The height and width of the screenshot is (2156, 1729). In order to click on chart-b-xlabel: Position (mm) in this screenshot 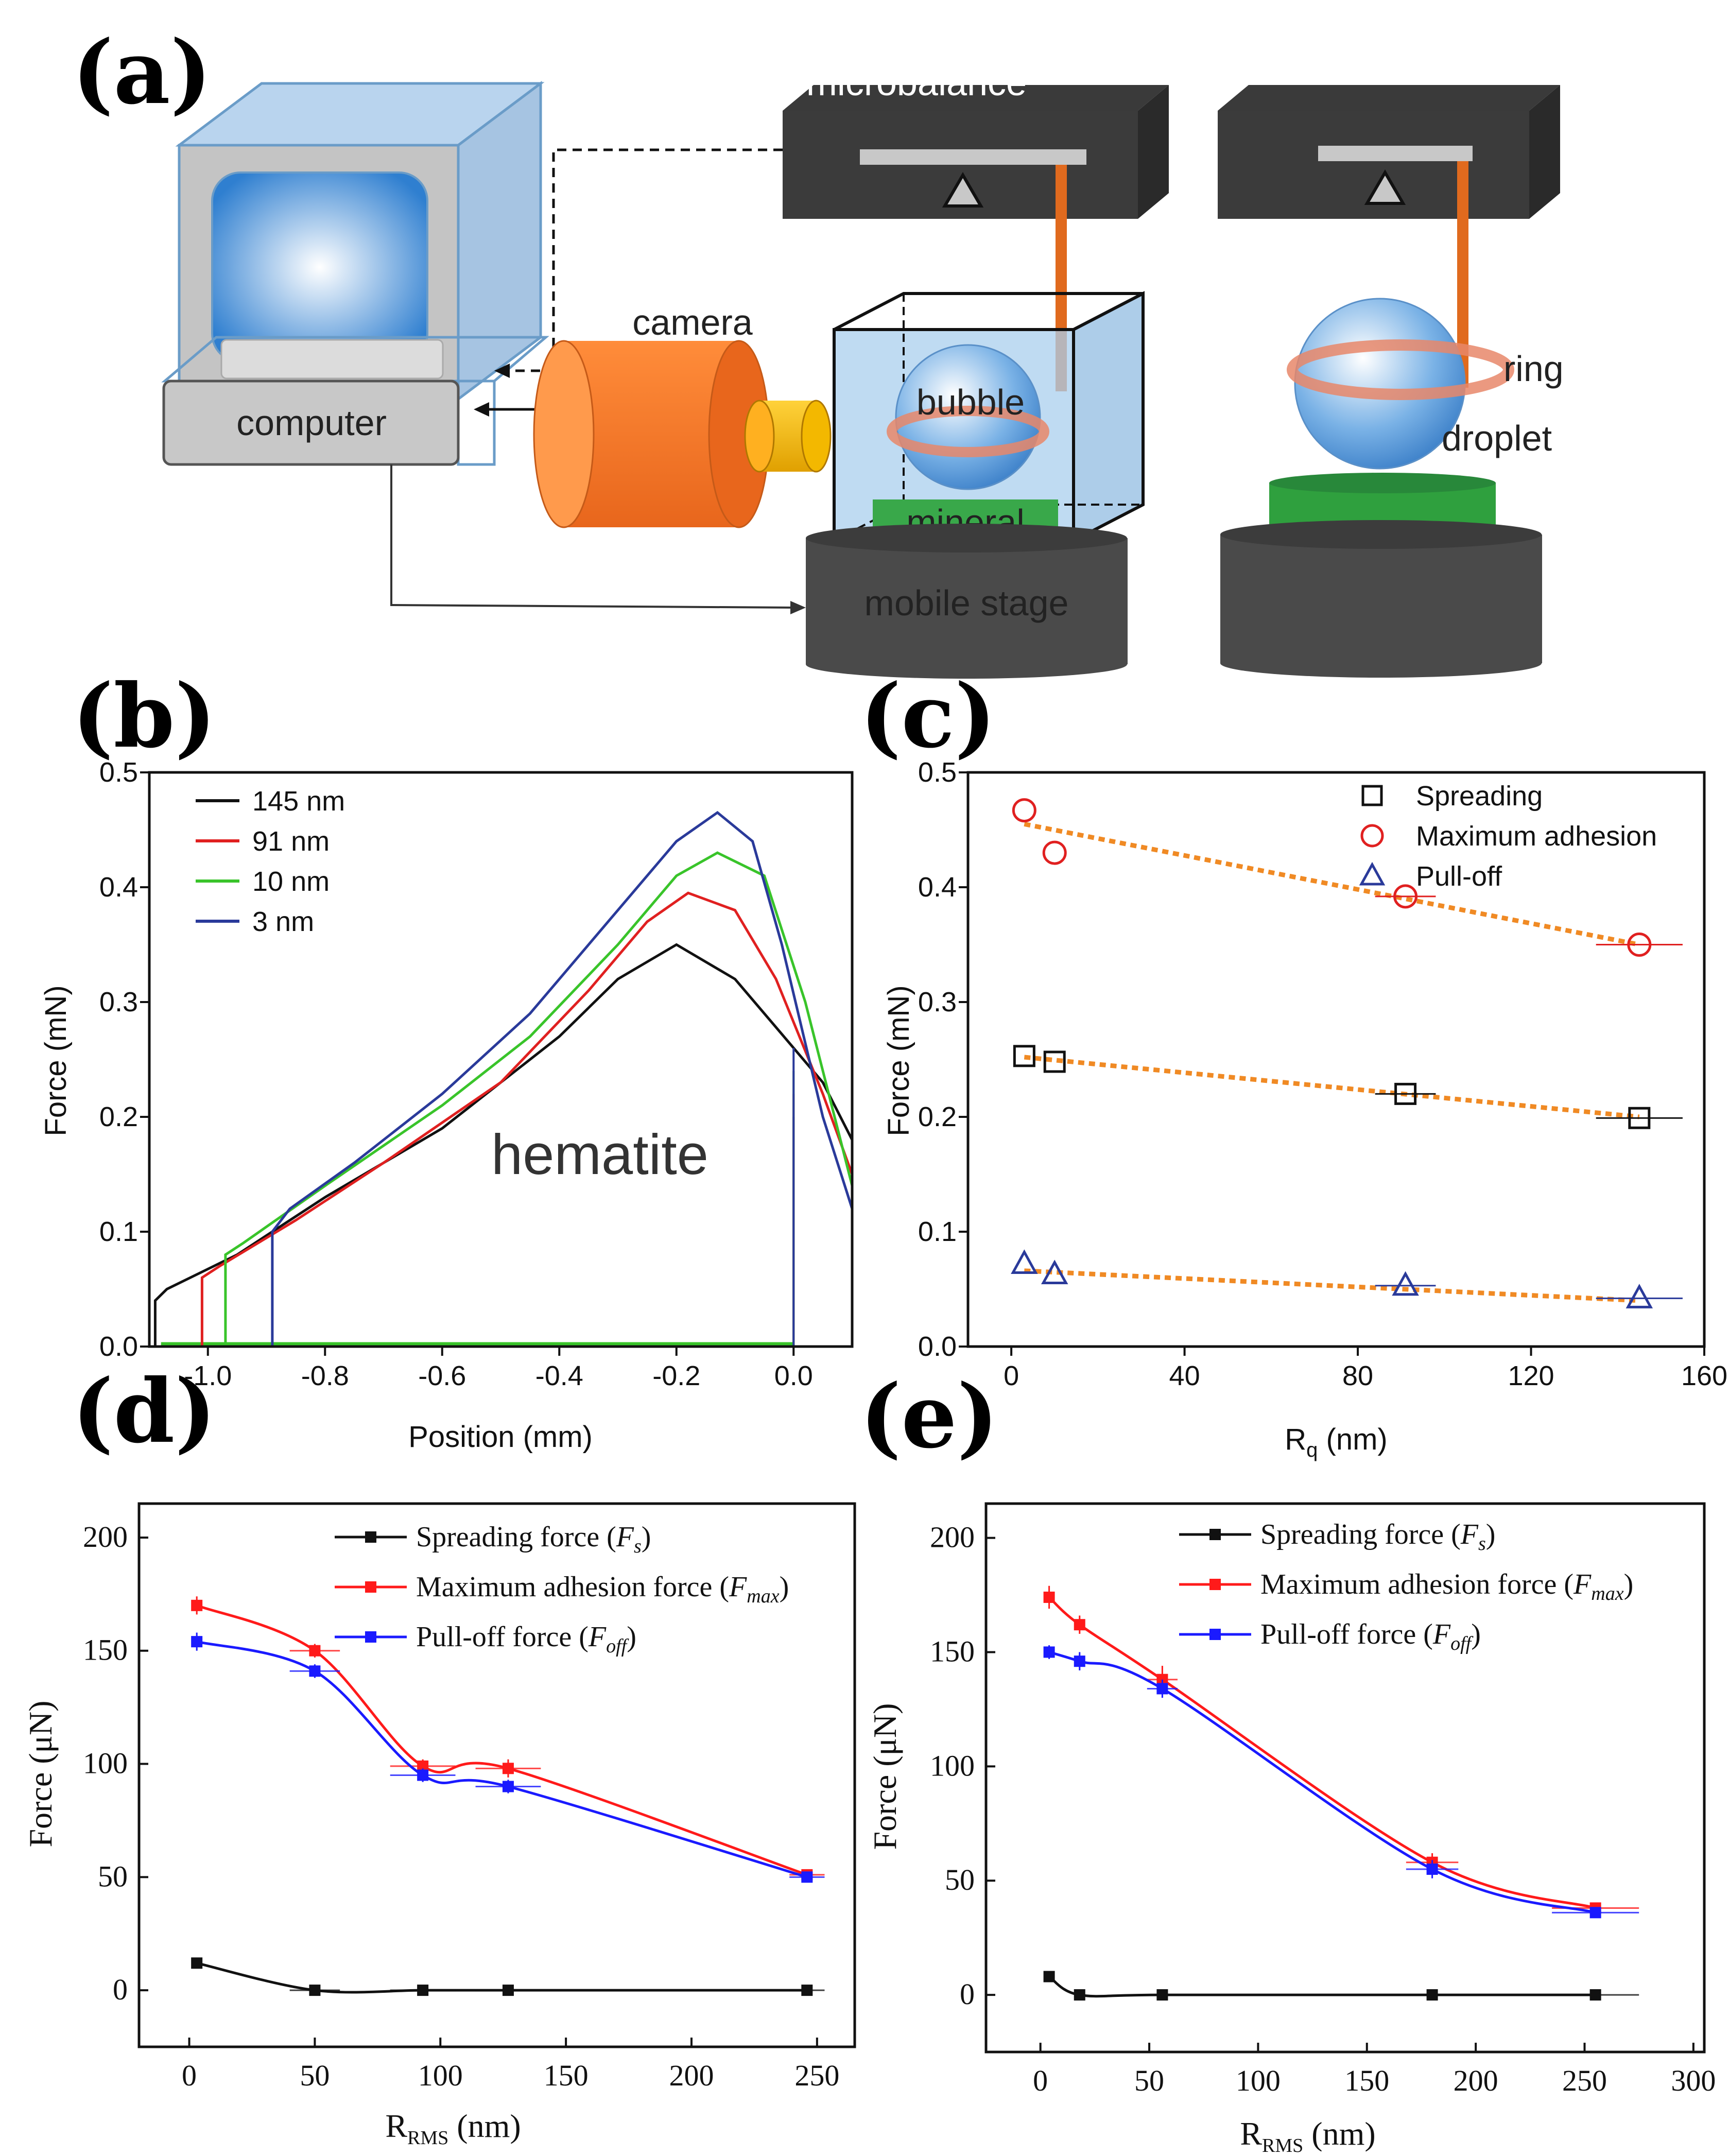, I will do `click(500, 1437)`.